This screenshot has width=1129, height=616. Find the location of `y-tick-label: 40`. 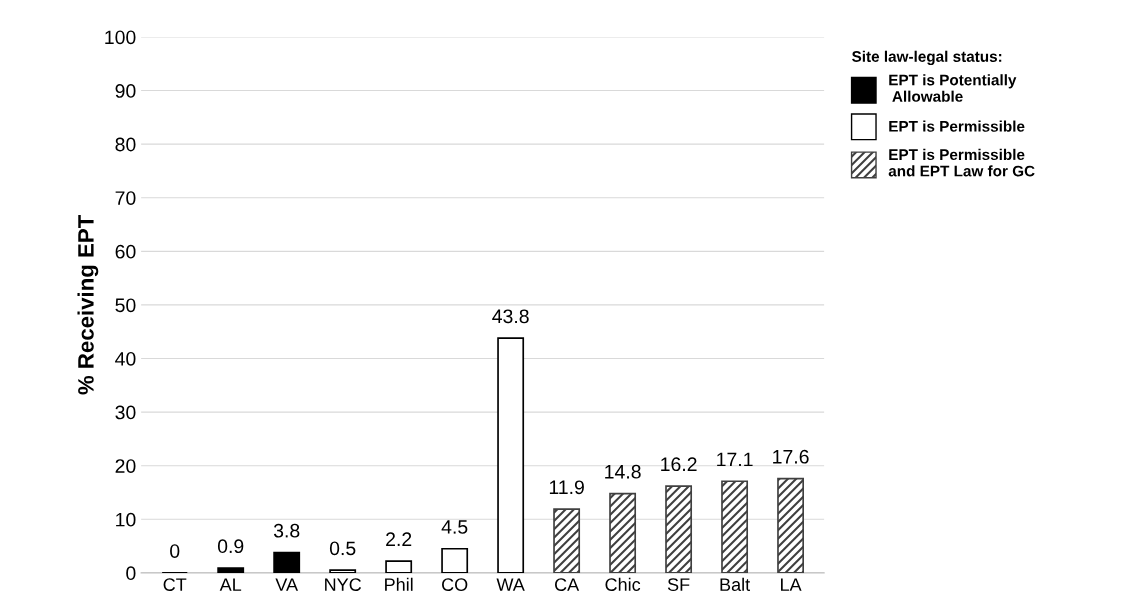

y-tick-label: 40 is located at coordinates (125, 358).